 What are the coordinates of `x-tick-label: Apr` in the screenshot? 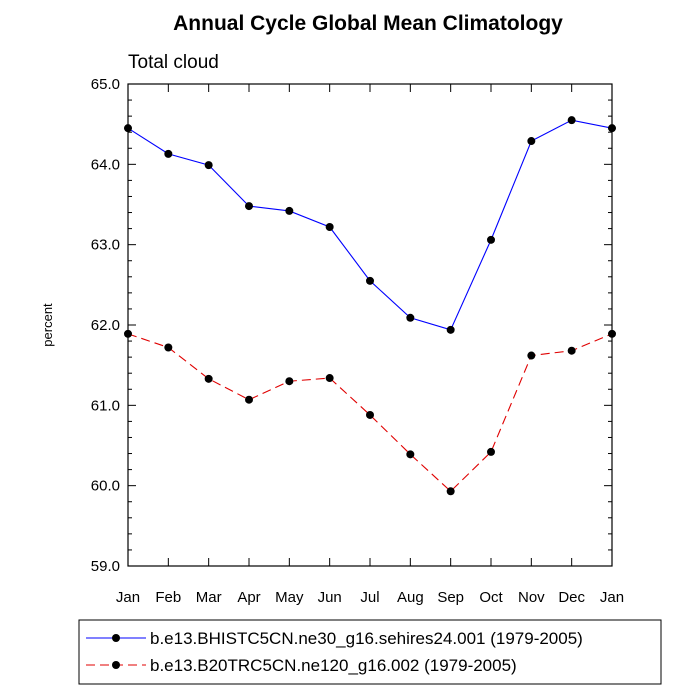 It's located at (248, 597).